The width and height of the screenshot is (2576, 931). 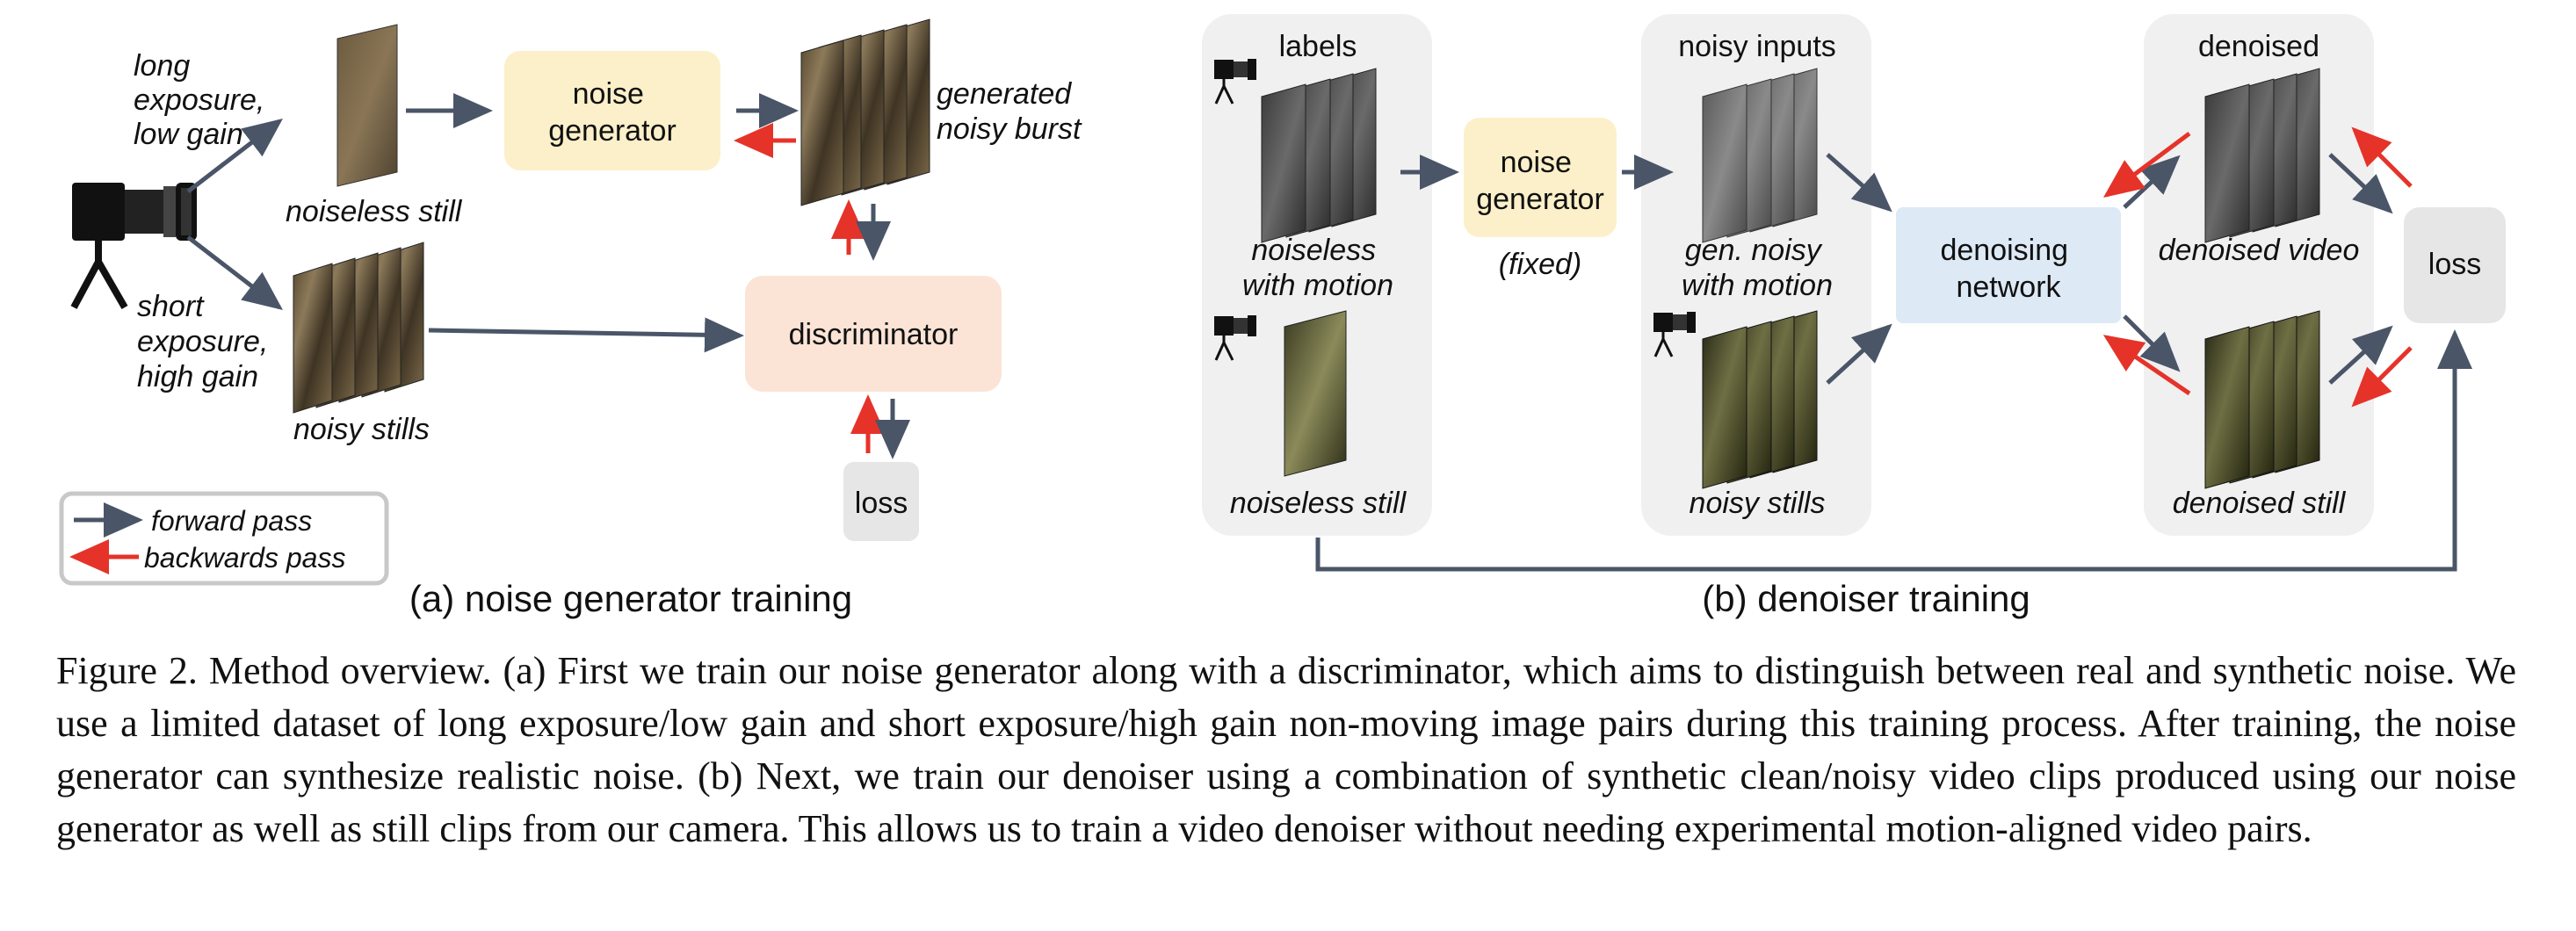 What do you see at coordinates (1866, 598) in the screenshot?
I see `panel-b-title: (b) denoiser training` at bounding box center [1866, 598].